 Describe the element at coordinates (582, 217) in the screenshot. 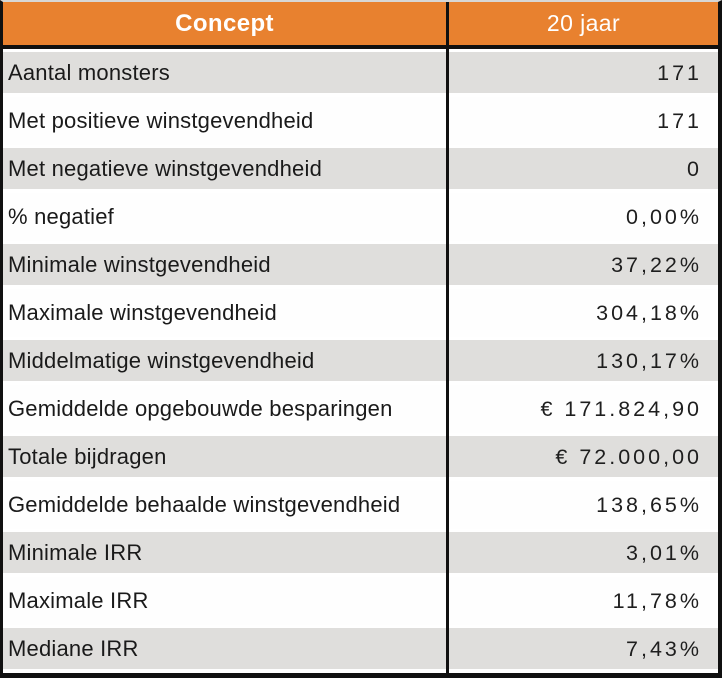

I see `row-value: 0,00%` at that location.